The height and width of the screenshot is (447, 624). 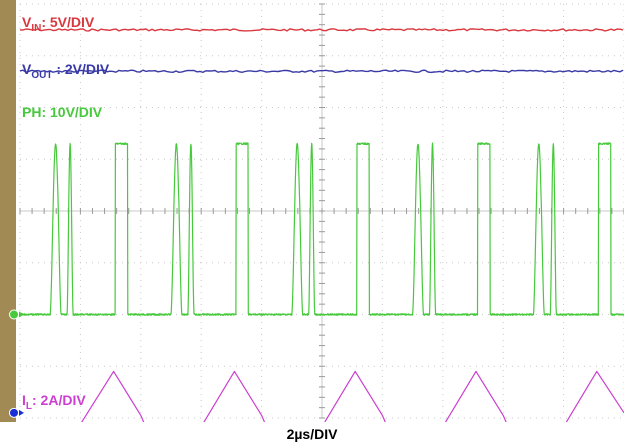 What do you see at coordinates (8, 211) in the screenshot?
I see `left-bezel` at bounding box center [8, 211].